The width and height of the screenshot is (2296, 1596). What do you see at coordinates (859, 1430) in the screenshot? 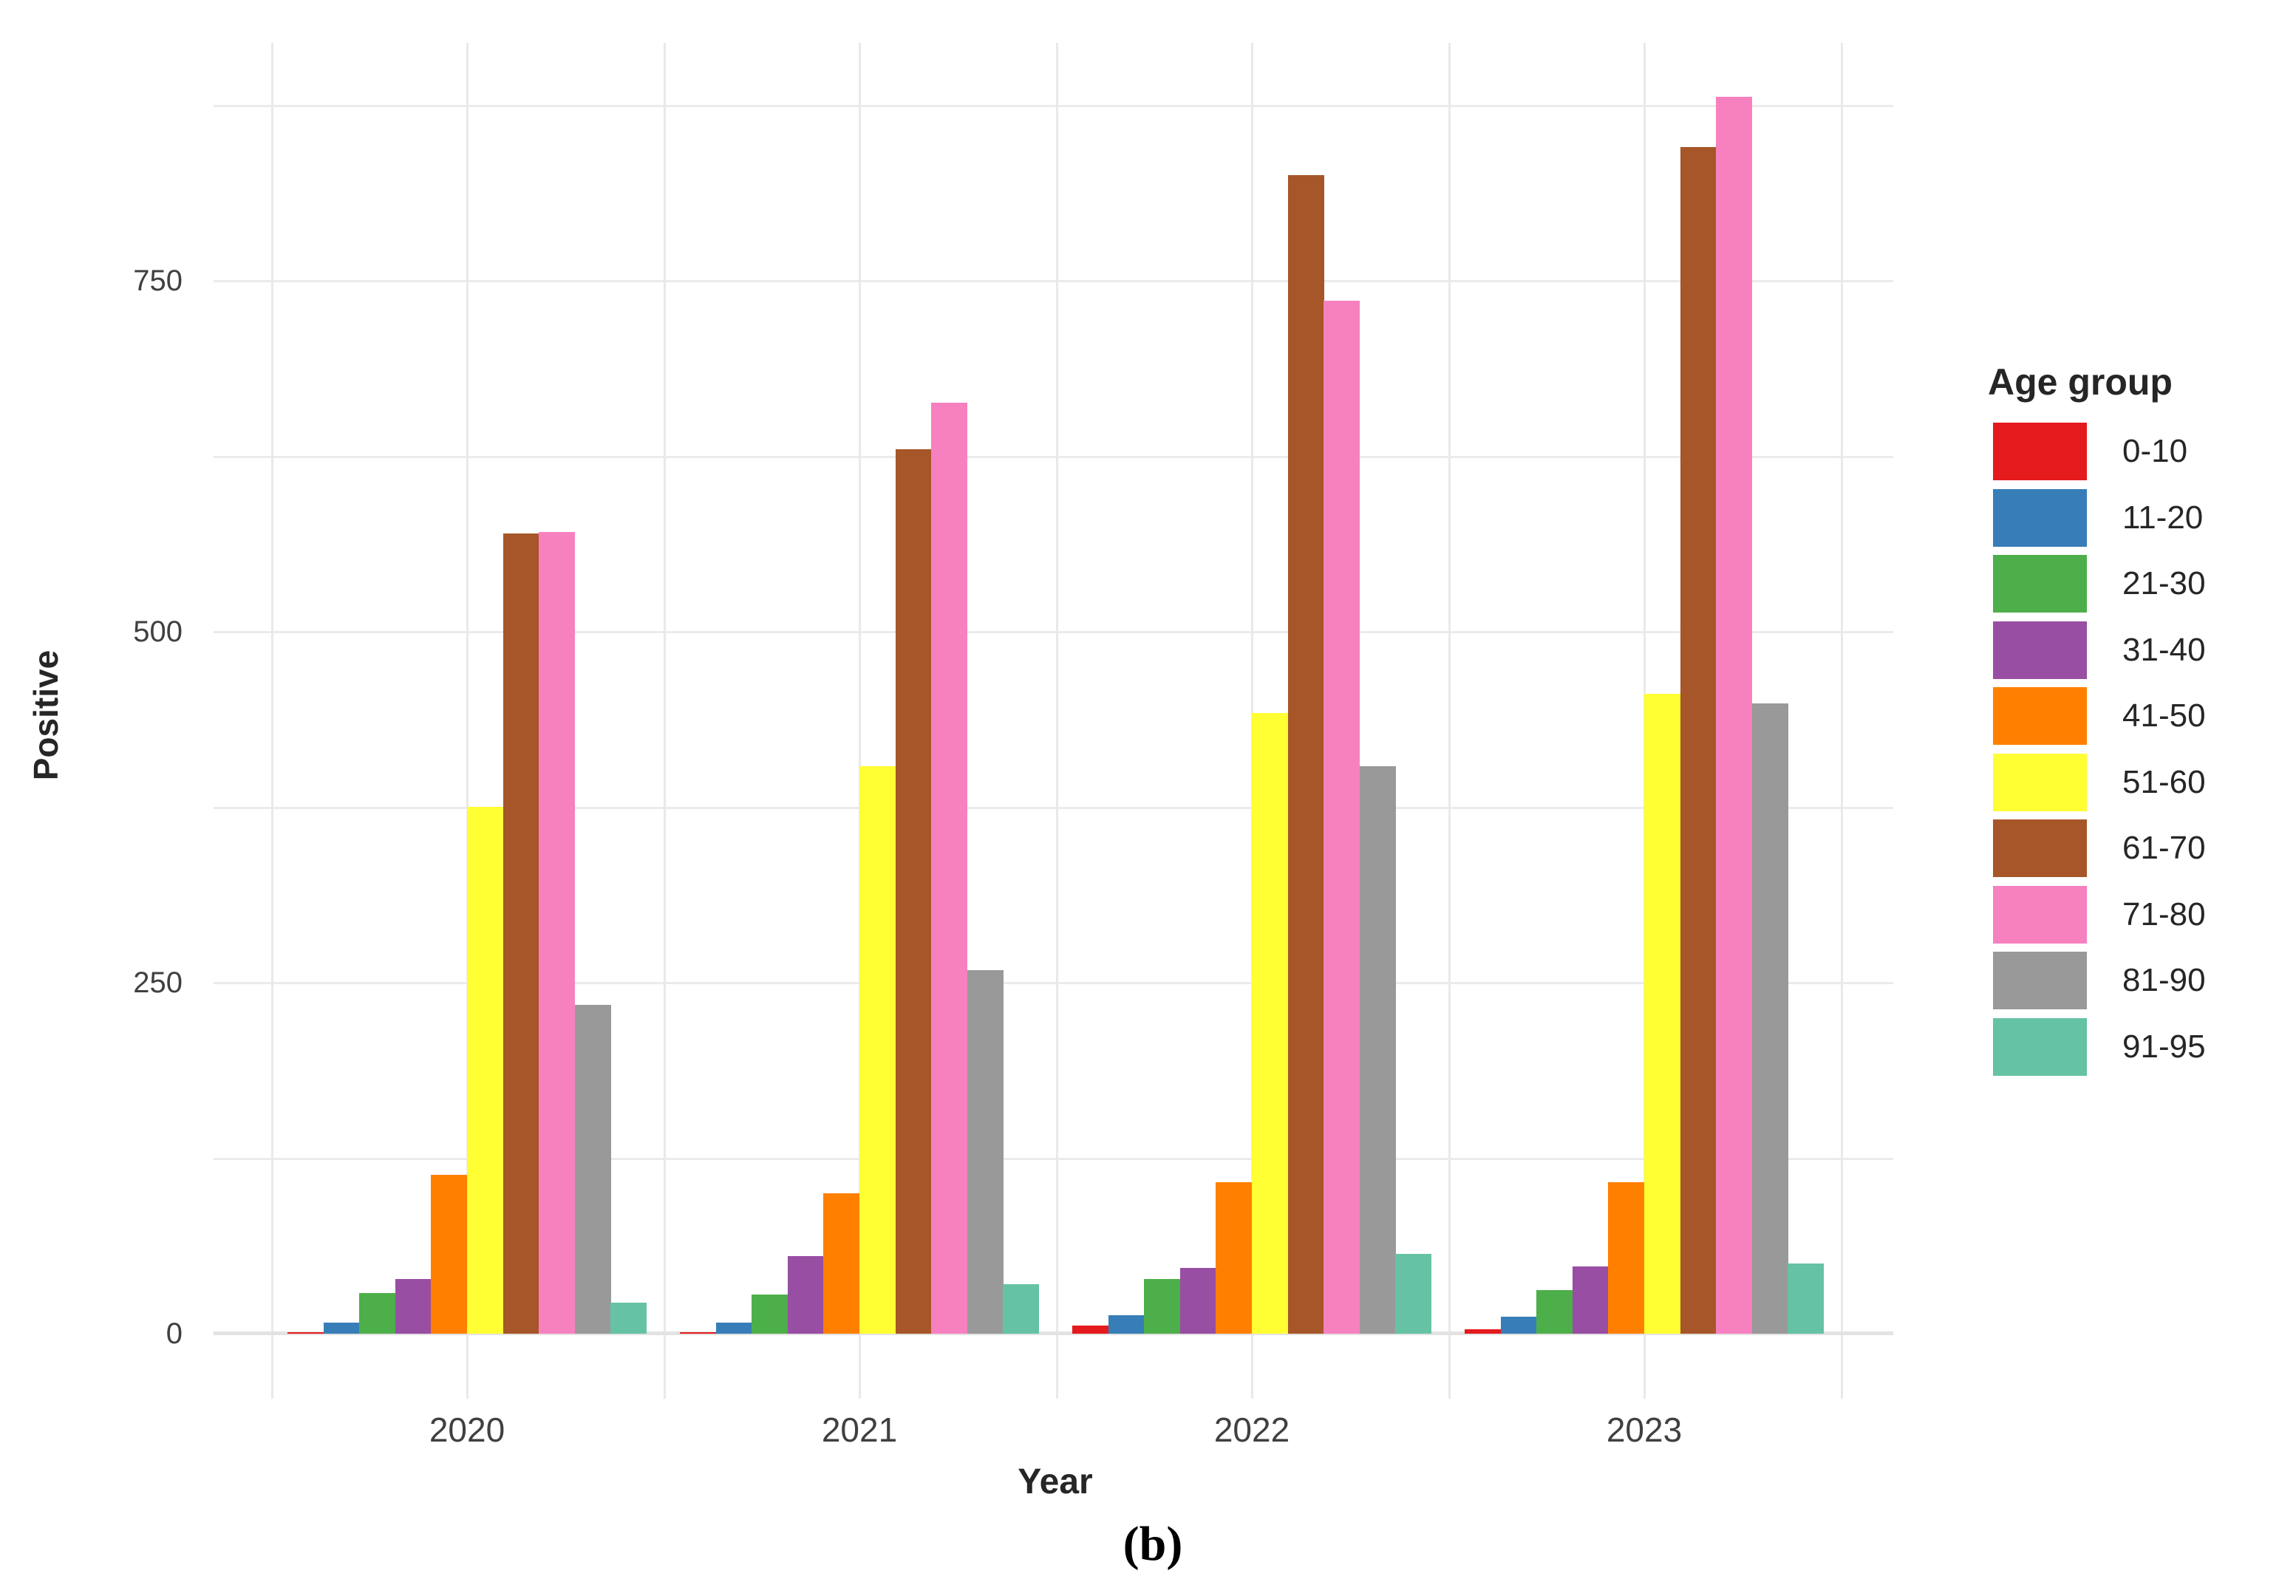
I see `x-tick-label-2021: 2021` at bounding box center [859, 1430].